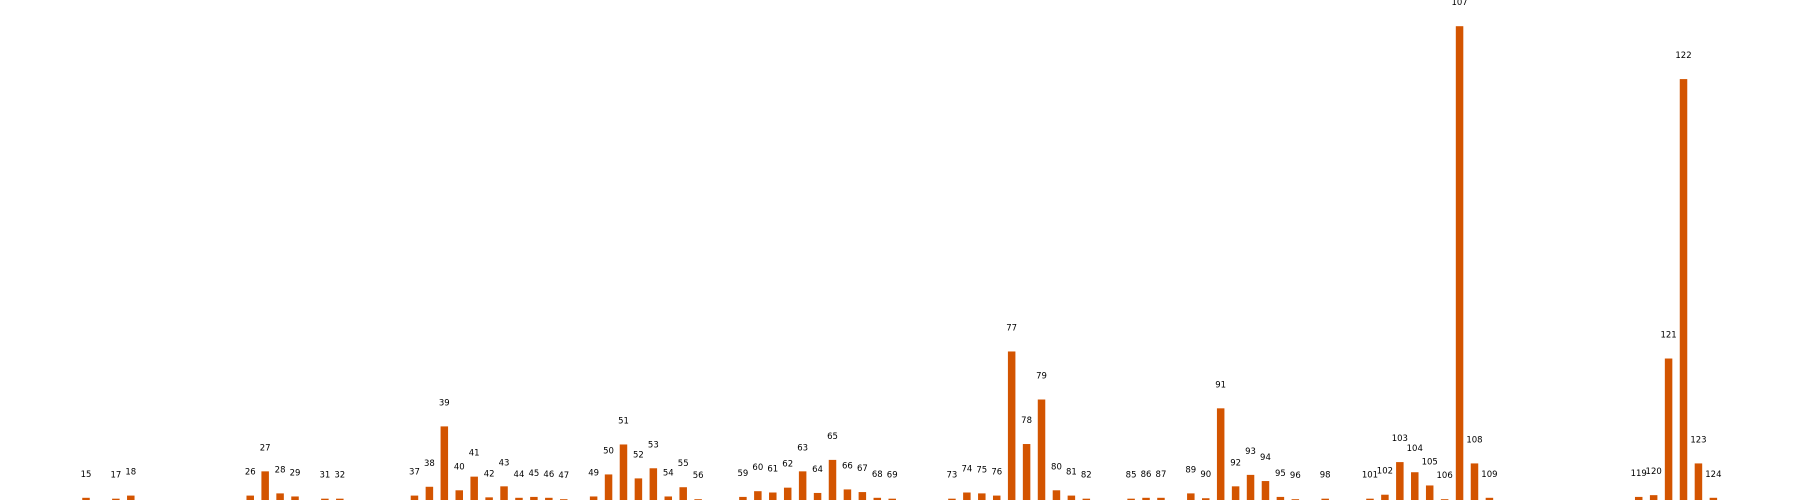 This screenshot has width=1800, height=504. What do you see at coordinates (1220, 385) in the screenshot?
I see `data-label-91: 91` at bounding box center [1220, 385].